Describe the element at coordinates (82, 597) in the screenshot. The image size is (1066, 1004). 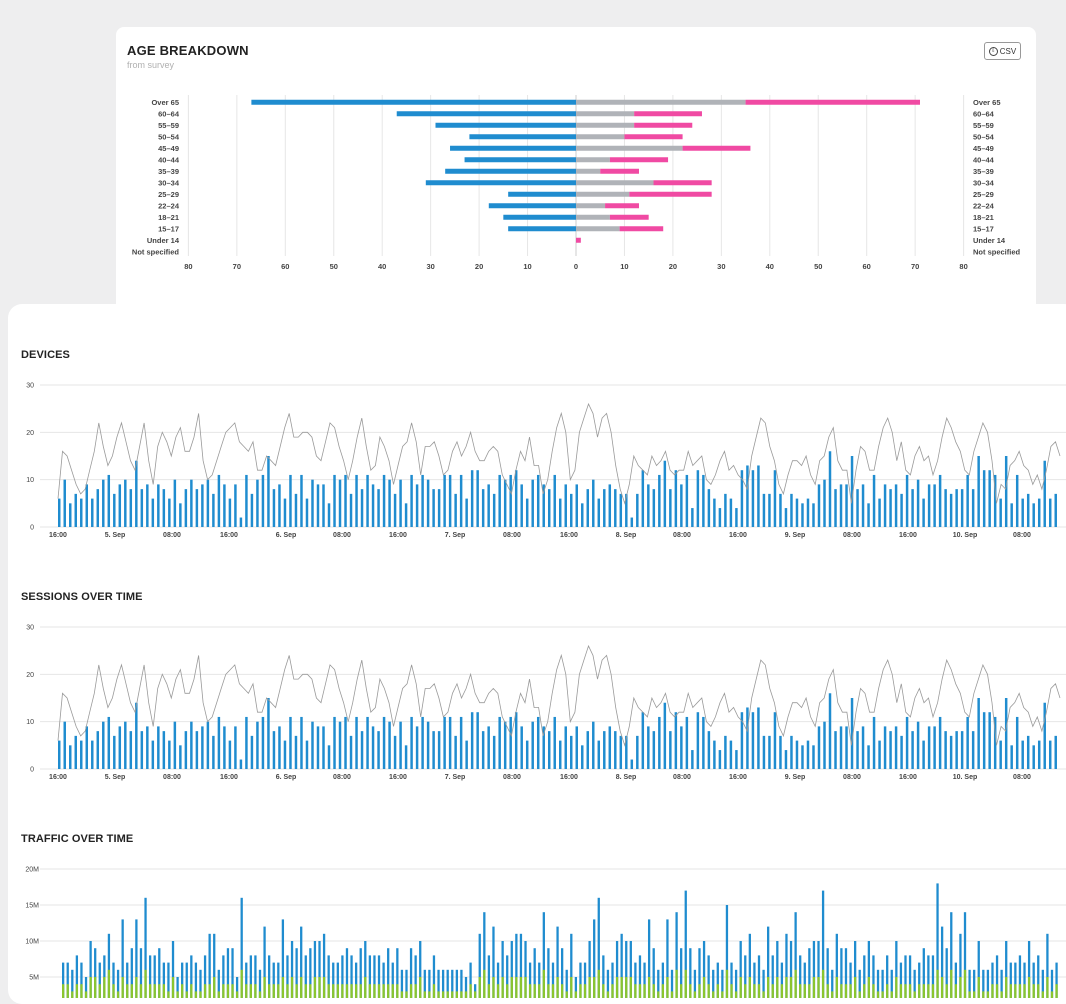
I see `sessions-title: SESSIONS OVER TIME` at that location.